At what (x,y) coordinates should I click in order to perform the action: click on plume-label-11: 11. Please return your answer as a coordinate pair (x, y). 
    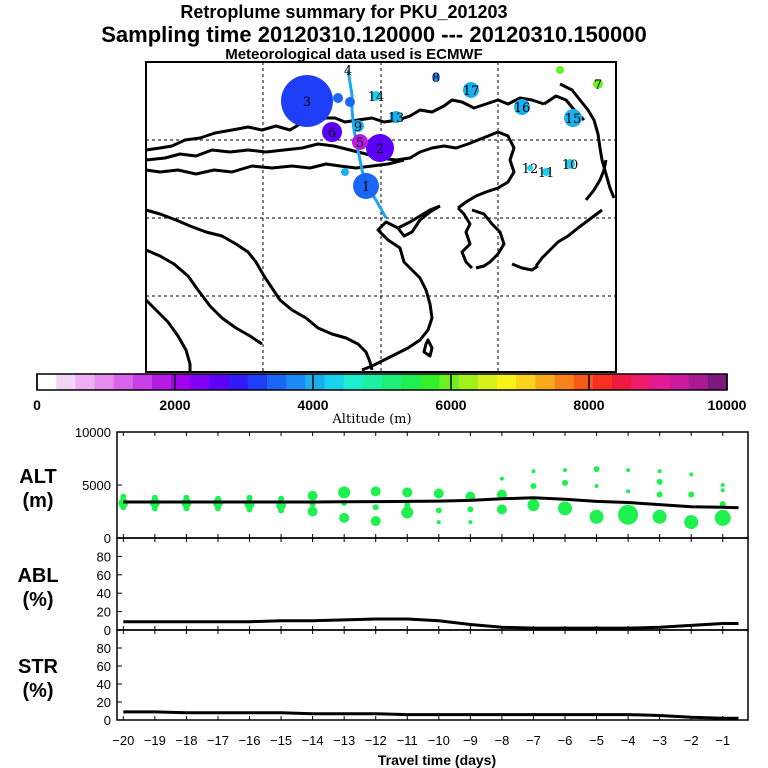
    Looking at the image, I should click on (546, 173).